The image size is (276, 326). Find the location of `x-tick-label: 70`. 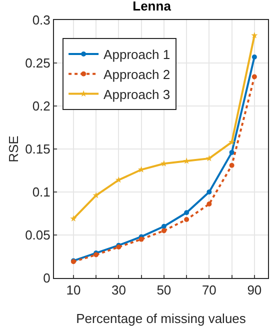

x-tick-label: 70 is located at coordinates (209, 290).